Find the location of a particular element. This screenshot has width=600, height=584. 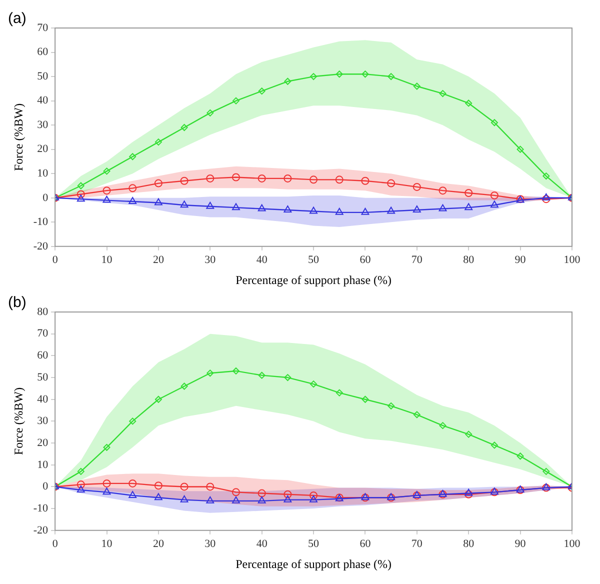

chart-title: (a) is located at coordinates (17, 19).